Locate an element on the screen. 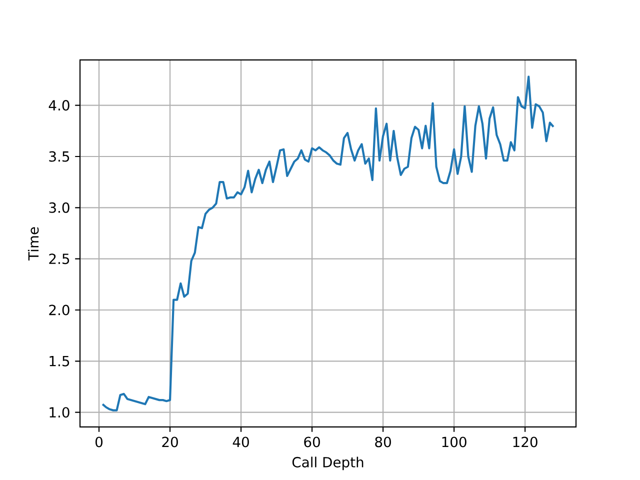  y-tick-label: 3.5 is located at coordinates (59, 156).